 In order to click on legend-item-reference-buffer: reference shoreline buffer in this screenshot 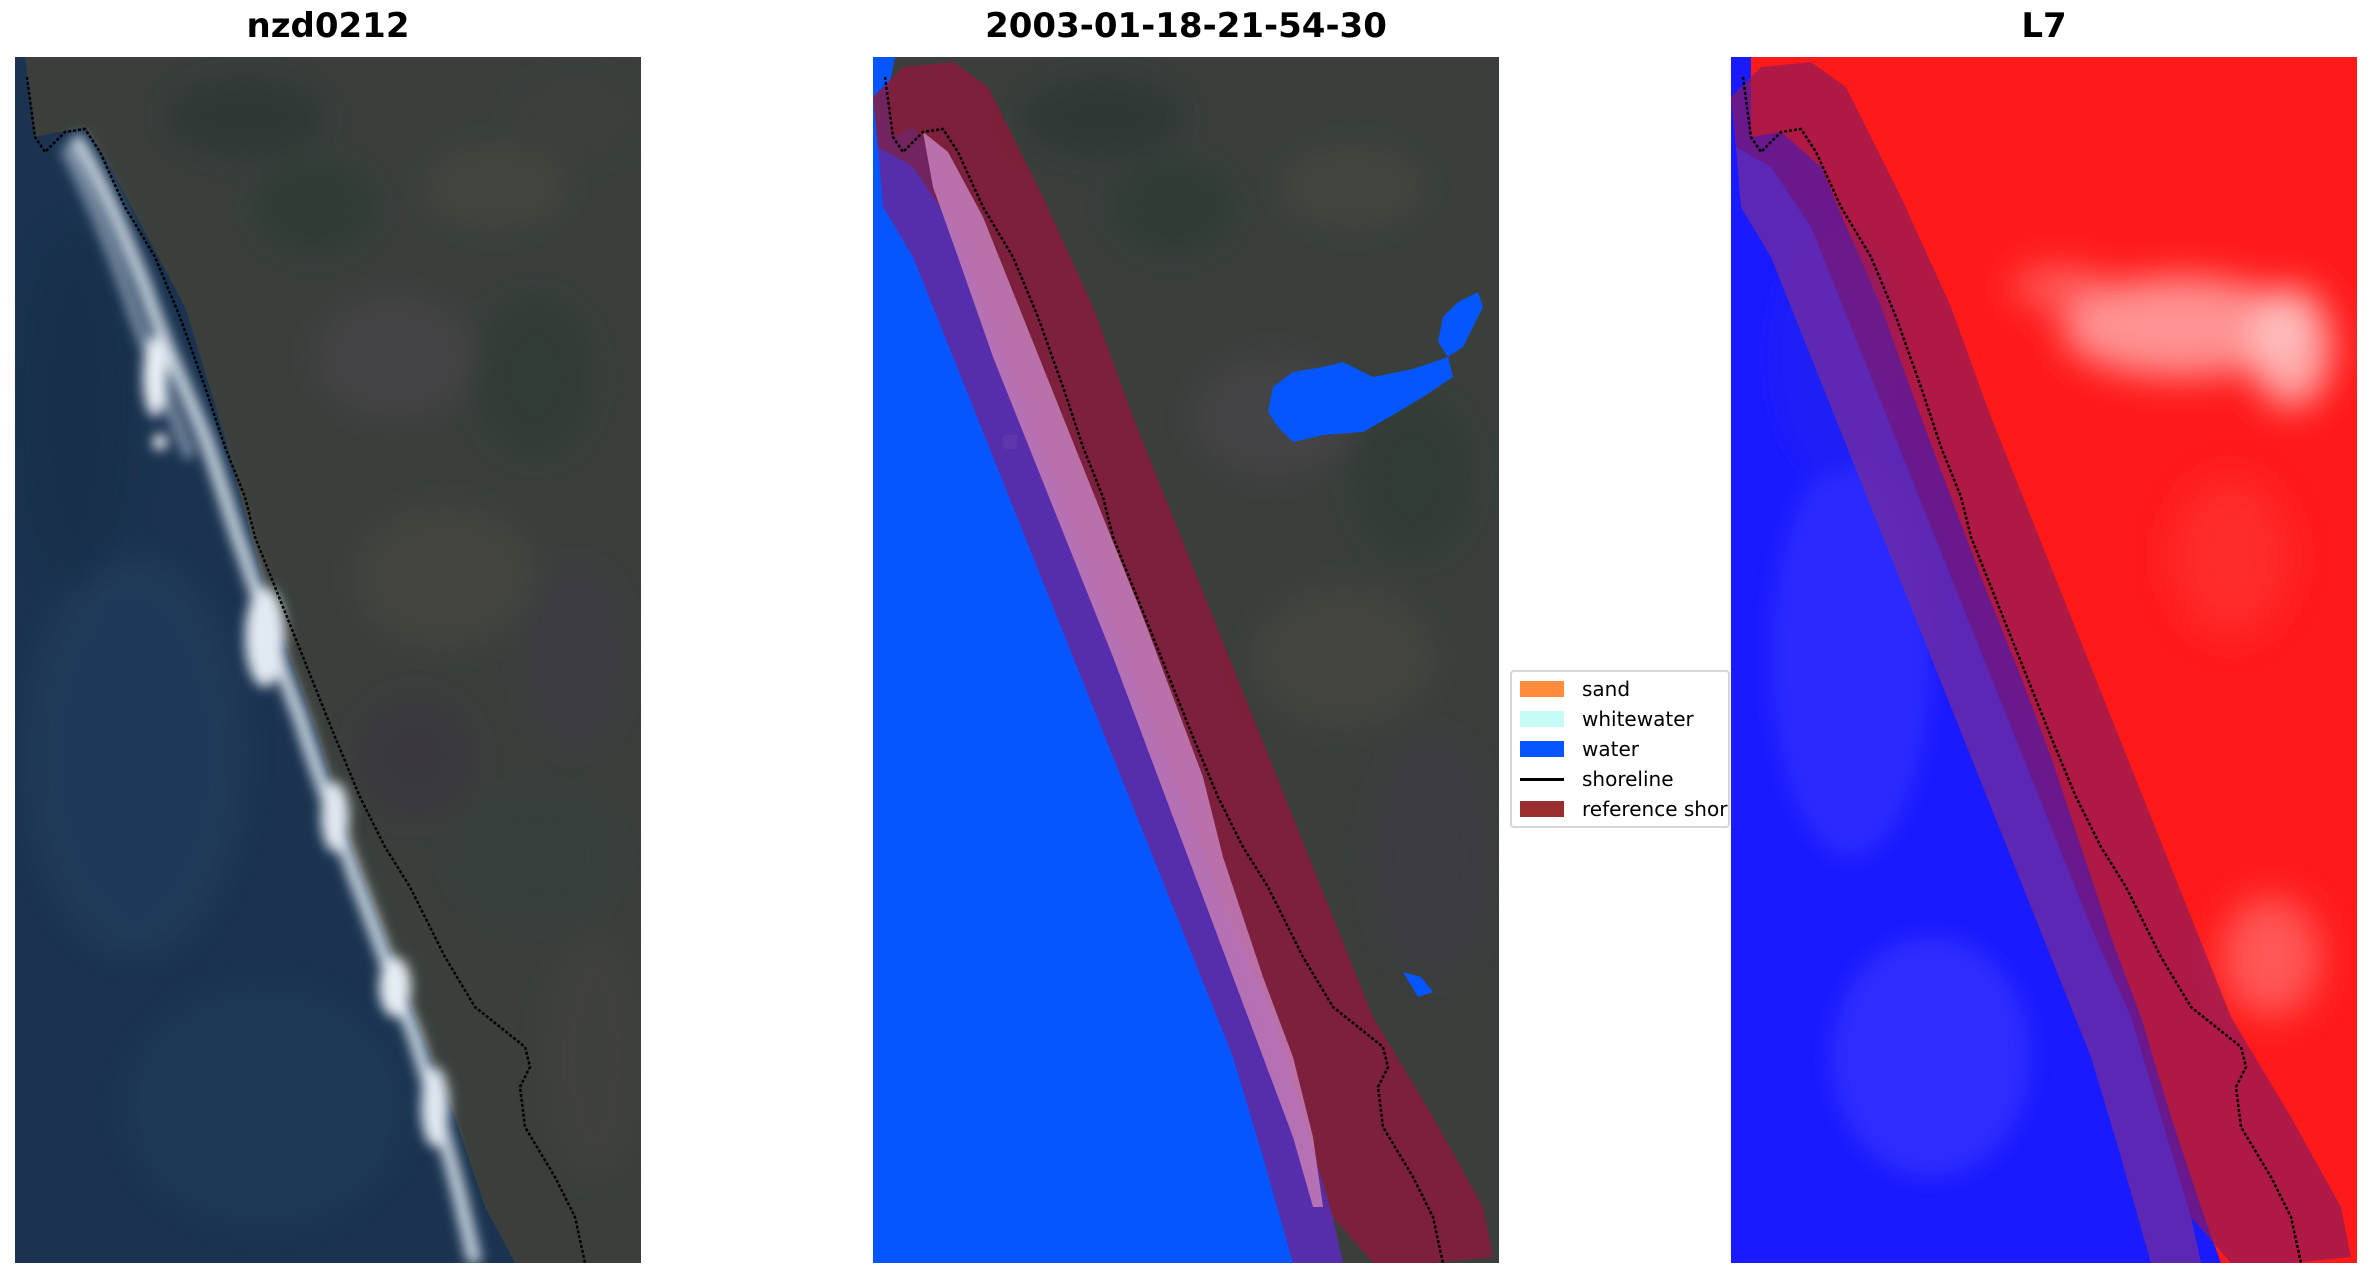, I will do `click(1624, 809)`.